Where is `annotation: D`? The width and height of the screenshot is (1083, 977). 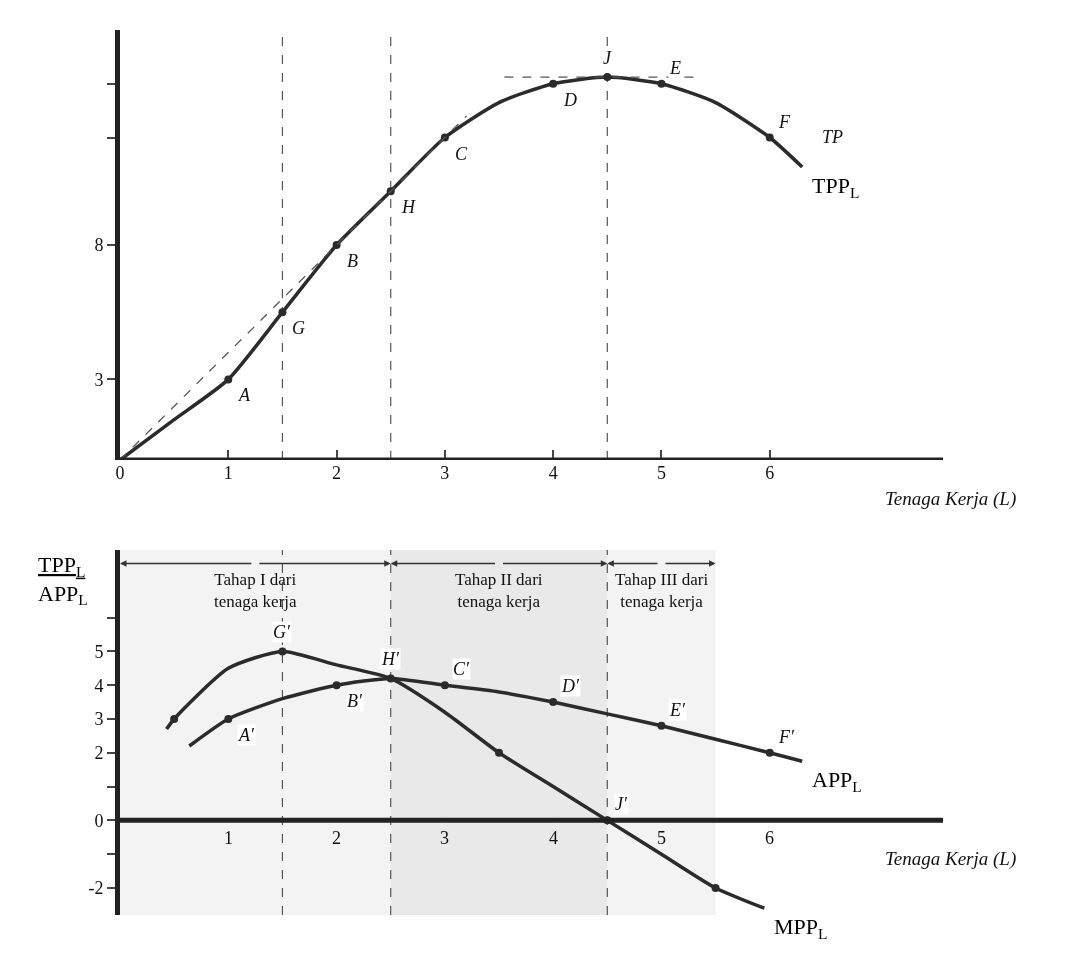
annotation: D is located at coordinates (570, 100).